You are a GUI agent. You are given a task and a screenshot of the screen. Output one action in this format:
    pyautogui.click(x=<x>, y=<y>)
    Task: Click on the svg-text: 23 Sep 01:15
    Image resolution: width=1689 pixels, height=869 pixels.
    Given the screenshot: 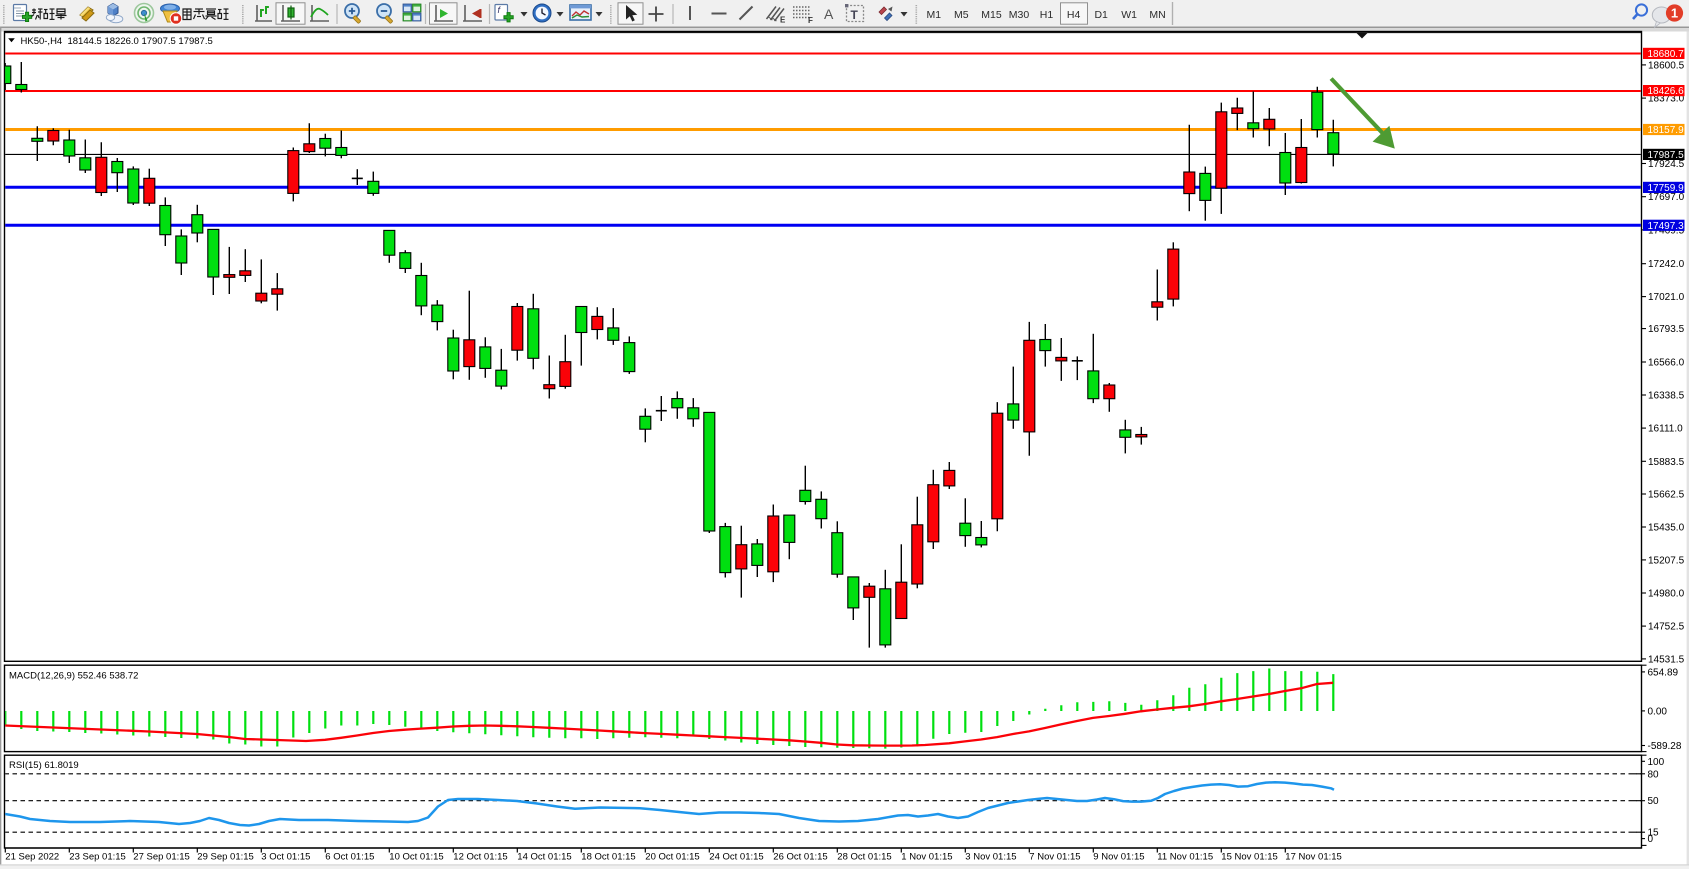 What is the action you would take?
    pyautogui.click(x=97, y=857)
    